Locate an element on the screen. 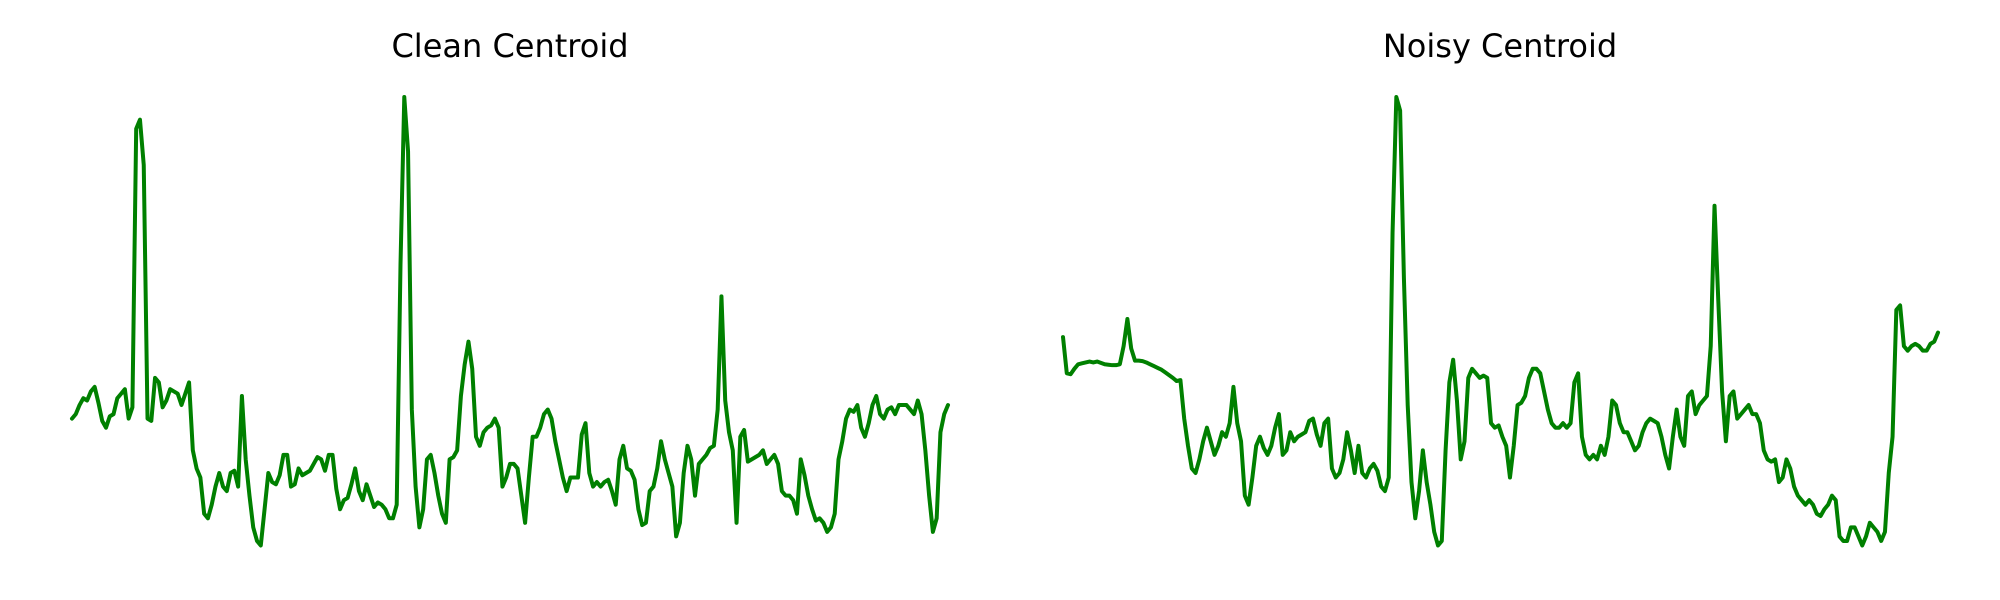 This screenshot has height=600, width=2000. panel-title-clean: Clean Centroid is located at coordinates (509, 46).